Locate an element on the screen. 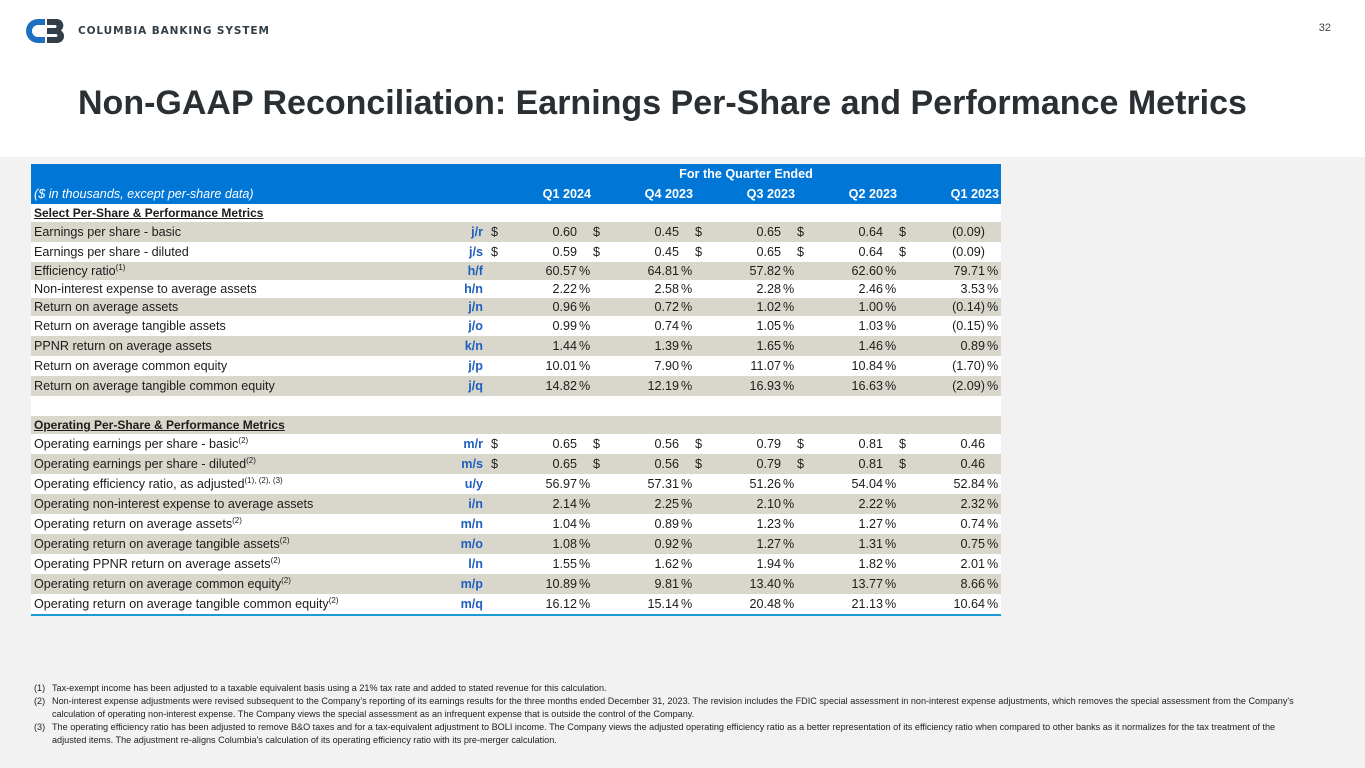 This screenshot has width=1365, height=768. footnote-ref: (2) is located at coordinates (243, 440).